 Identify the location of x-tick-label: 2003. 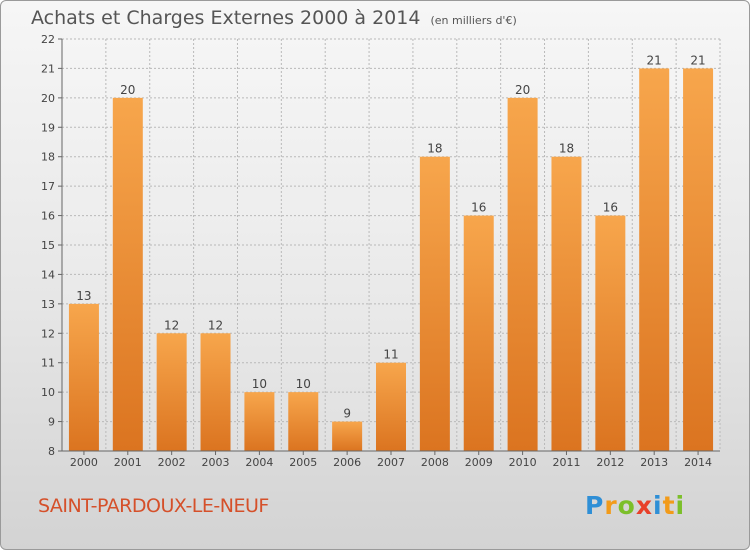
(216, 462).